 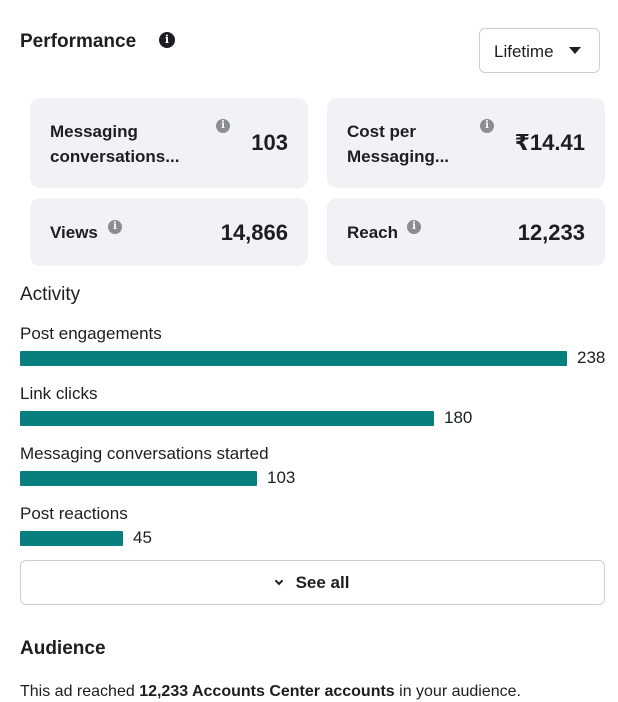 I want to click on metric-value: 14,866, so click(x=254, y=232).